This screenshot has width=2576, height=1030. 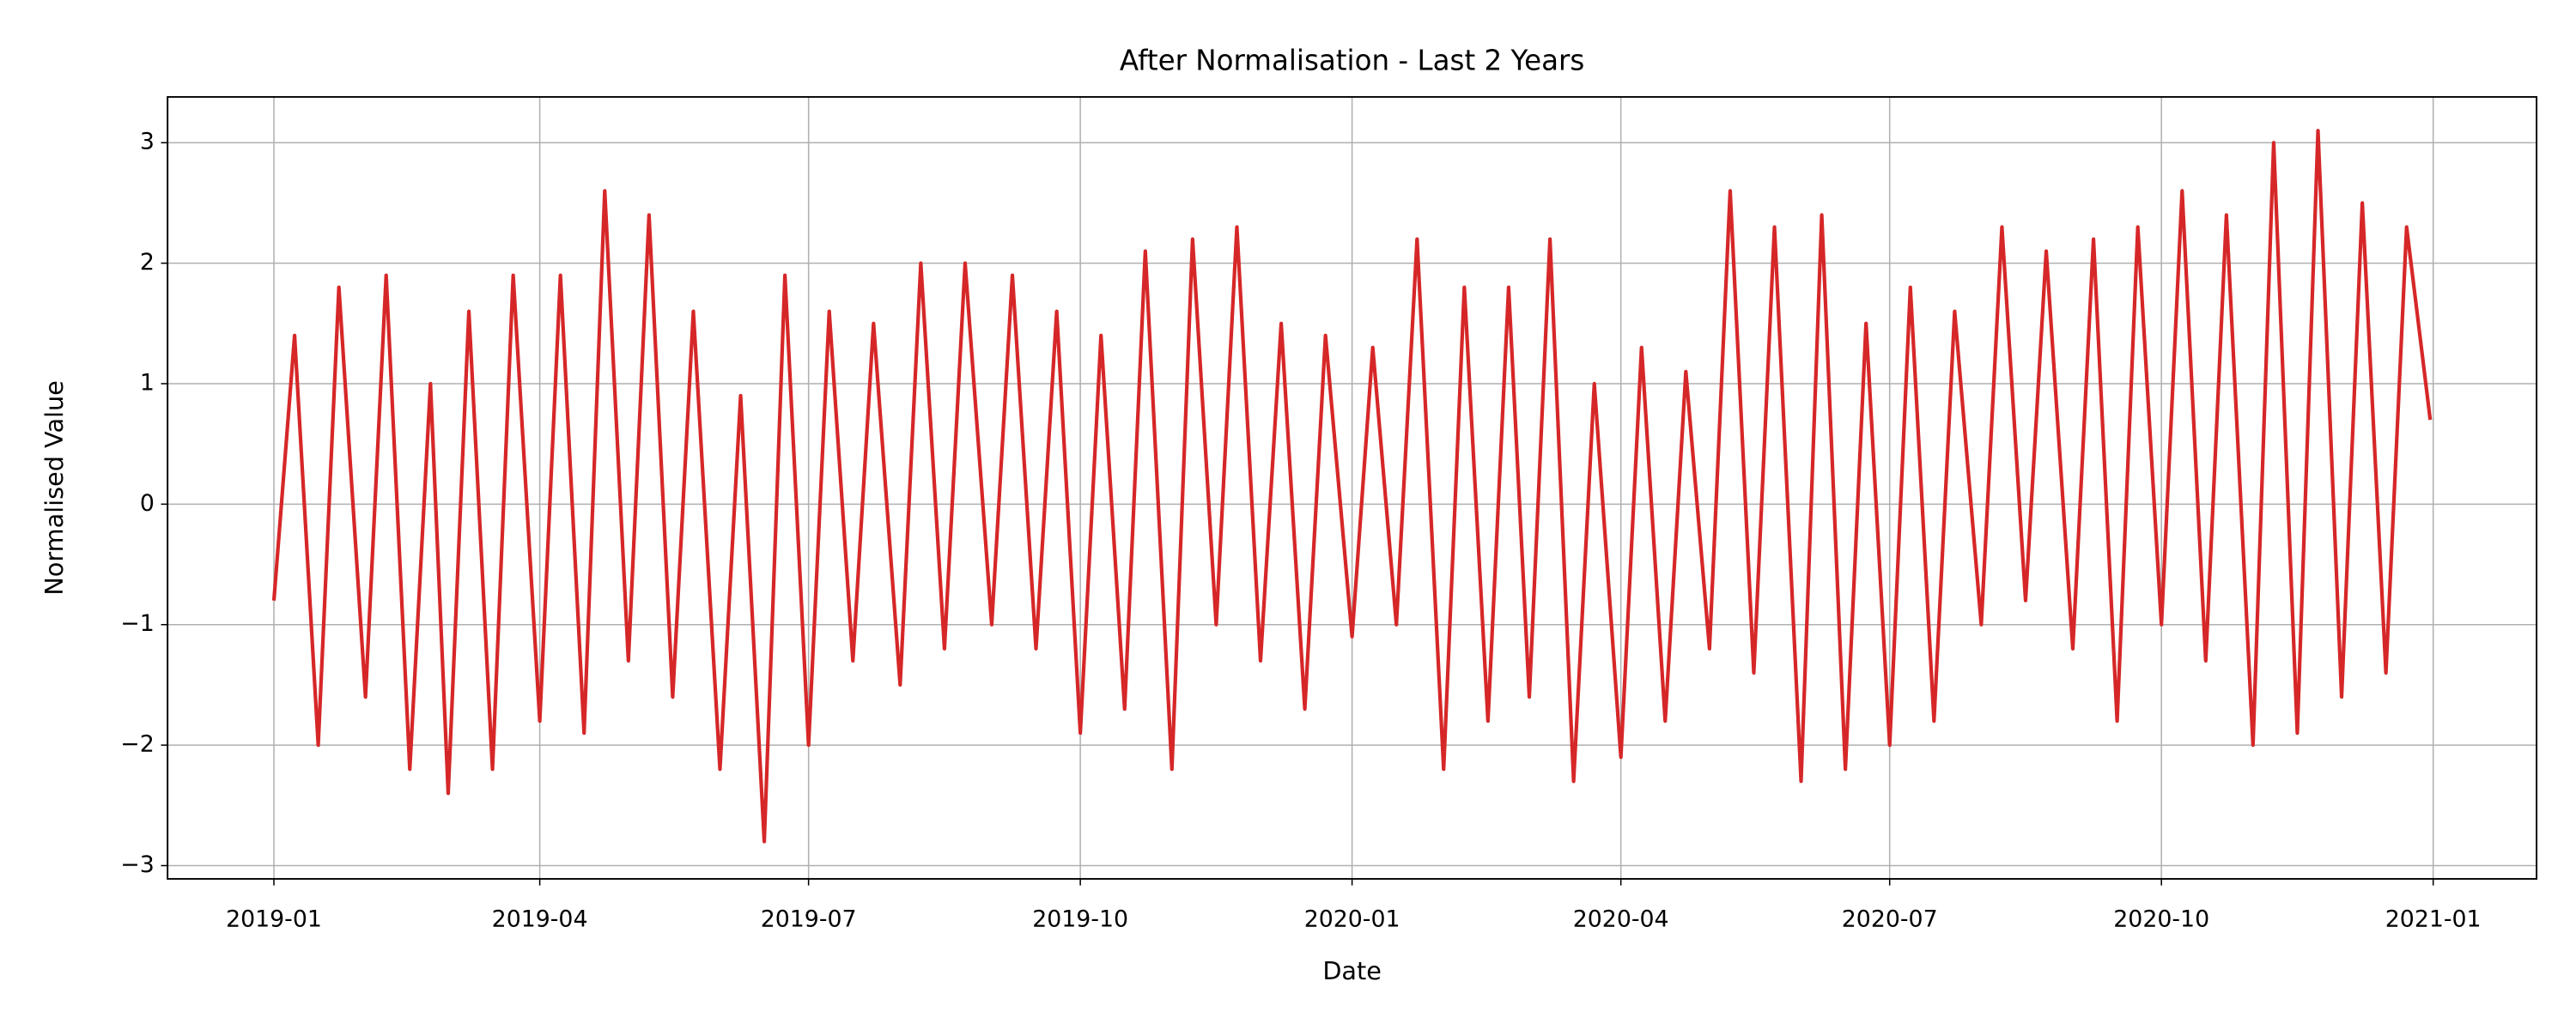 I want to click on y-tick-label: 0, so click(x=148, y=503).